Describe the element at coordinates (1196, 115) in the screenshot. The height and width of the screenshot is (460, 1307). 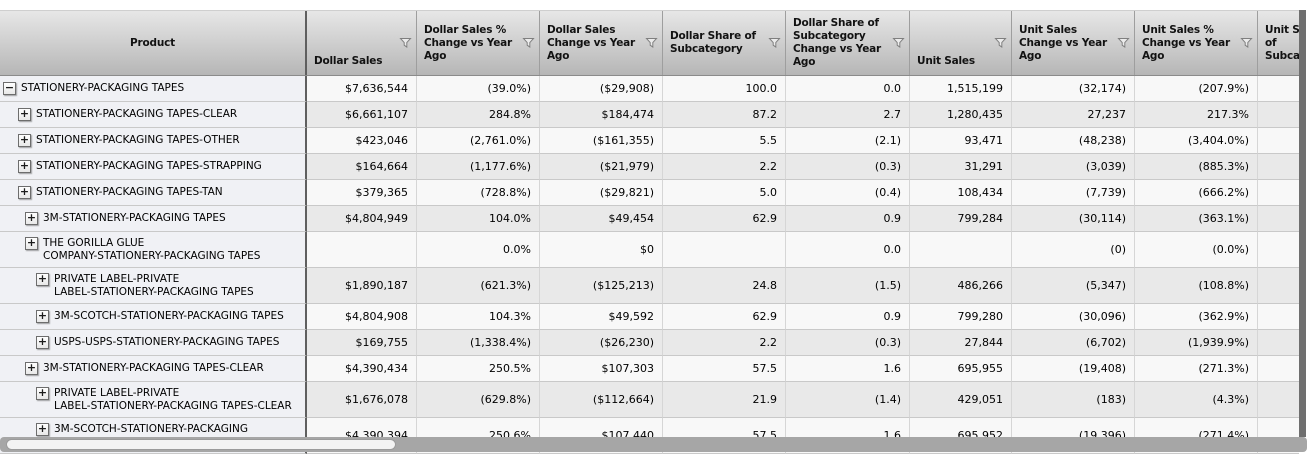
I see `value-cell: 217.3%` at that location.